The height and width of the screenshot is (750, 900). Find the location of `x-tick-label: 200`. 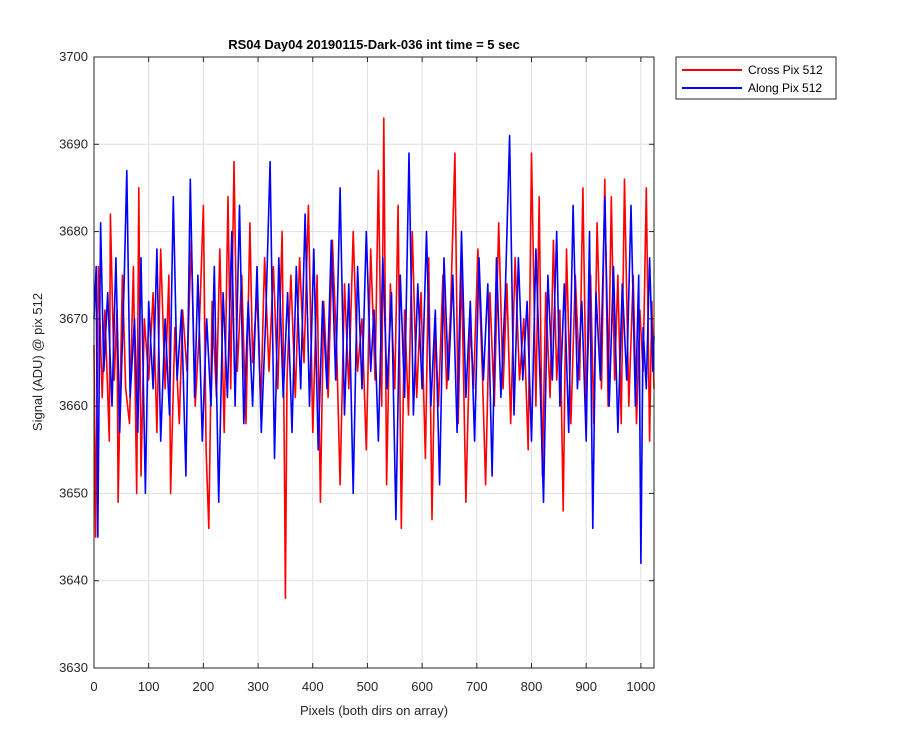

x-tick-label: 200 is located at coordinates (204, 686).